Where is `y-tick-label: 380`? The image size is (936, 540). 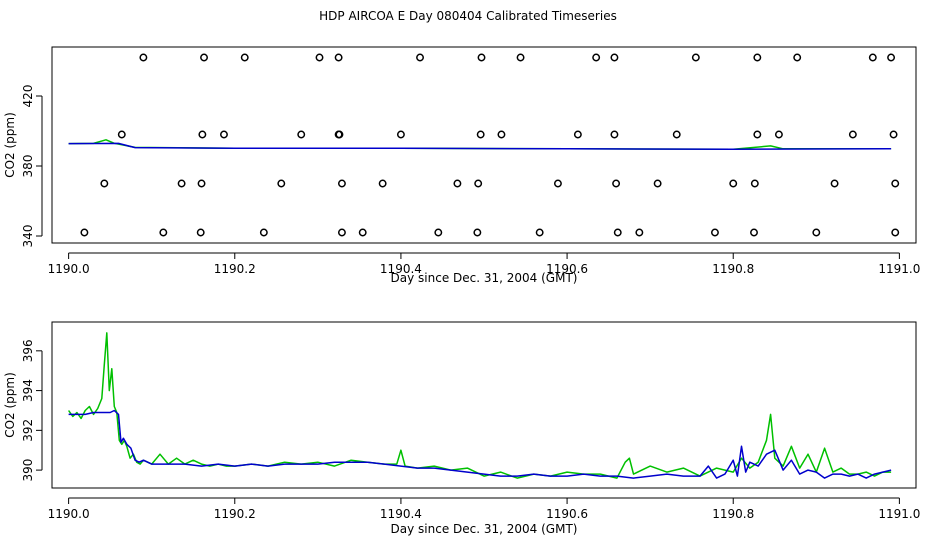 y-tick-label: 380 is located at coordinates (28, 166).